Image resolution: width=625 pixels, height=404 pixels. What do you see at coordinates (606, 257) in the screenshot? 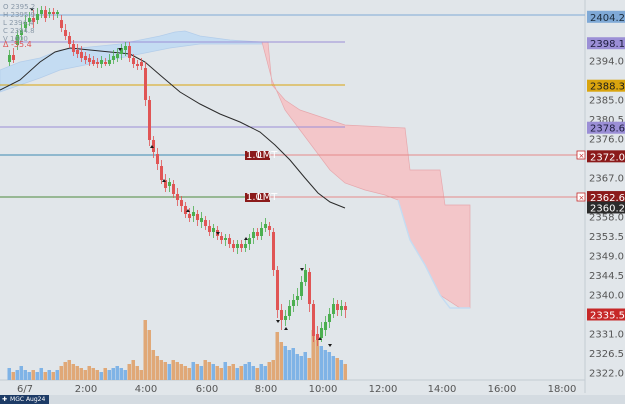
I see `price-tick-label: 2349.0` at bounding box center [606, 257].